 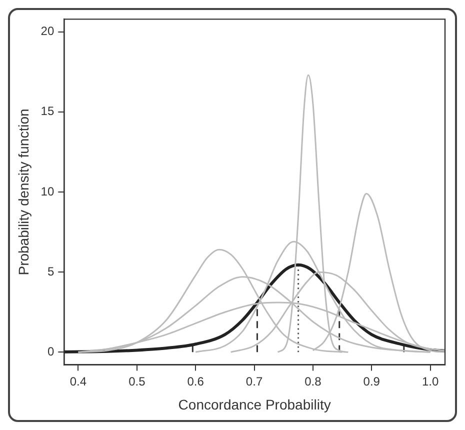 What do you see at coordinates (78, 381) in the screenshot?
I see `x-tick-label: 0.4` at bounding box center [78, 381].